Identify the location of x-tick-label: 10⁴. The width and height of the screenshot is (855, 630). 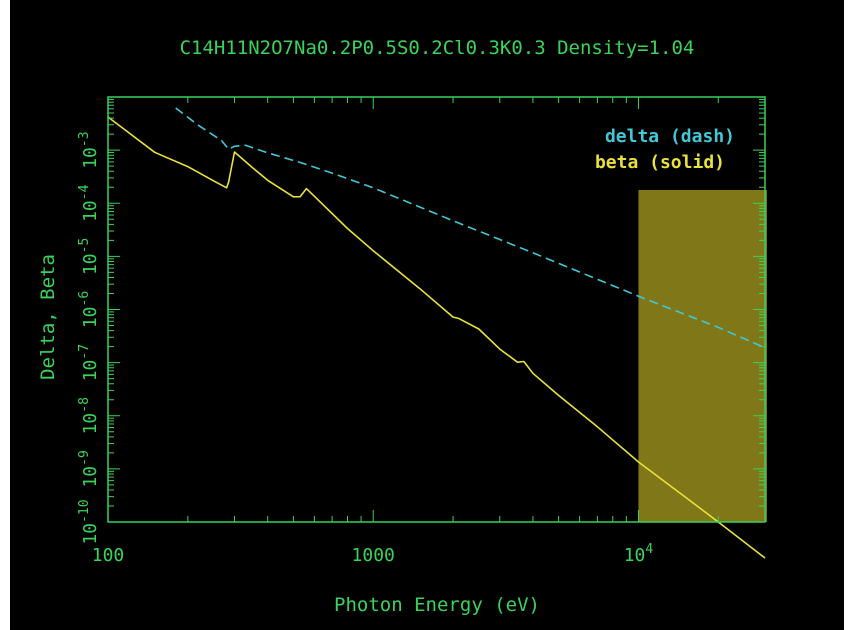
(639, 554).